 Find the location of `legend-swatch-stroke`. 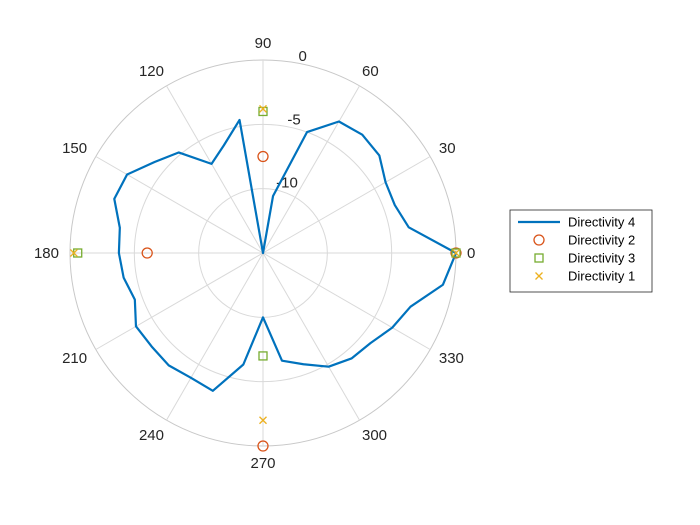

legend-swatch-stroke is located at coordinates (539, 276).